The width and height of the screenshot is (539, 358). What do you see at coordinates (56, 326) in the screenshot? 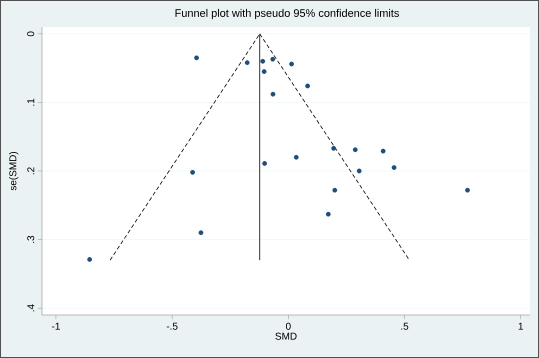
I see `x-tick-label: -1` at bounding box center [56, 326].